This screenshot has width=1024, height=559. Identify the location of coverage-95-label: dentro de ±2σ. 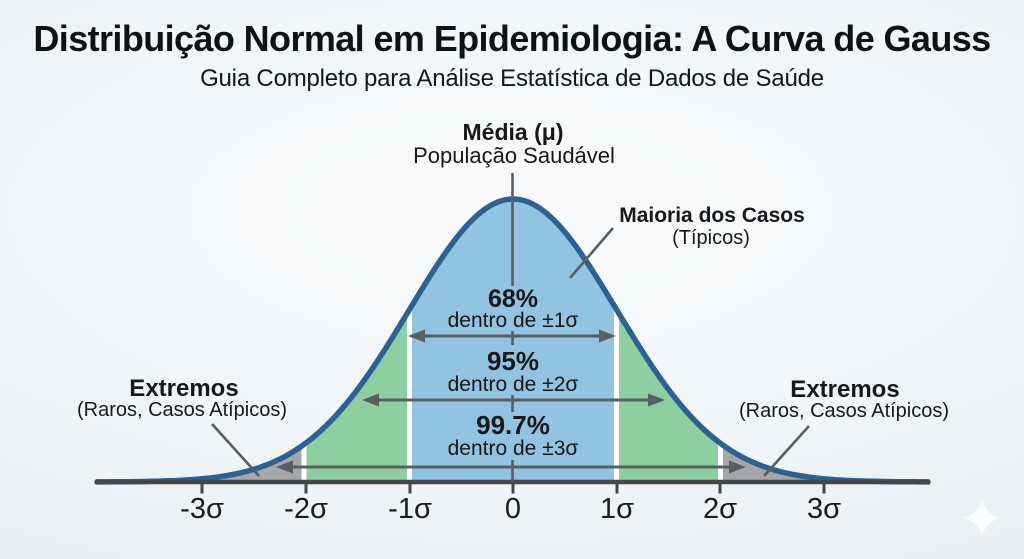
(513, 384).